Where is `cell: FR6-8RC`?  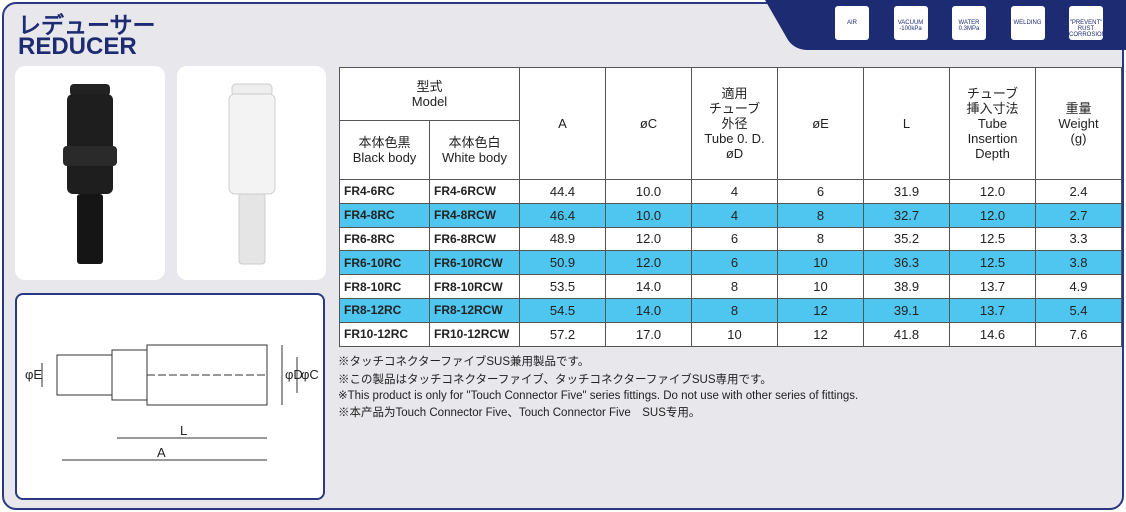
cell: FR6-8RC is located at coordinates (384, 239).